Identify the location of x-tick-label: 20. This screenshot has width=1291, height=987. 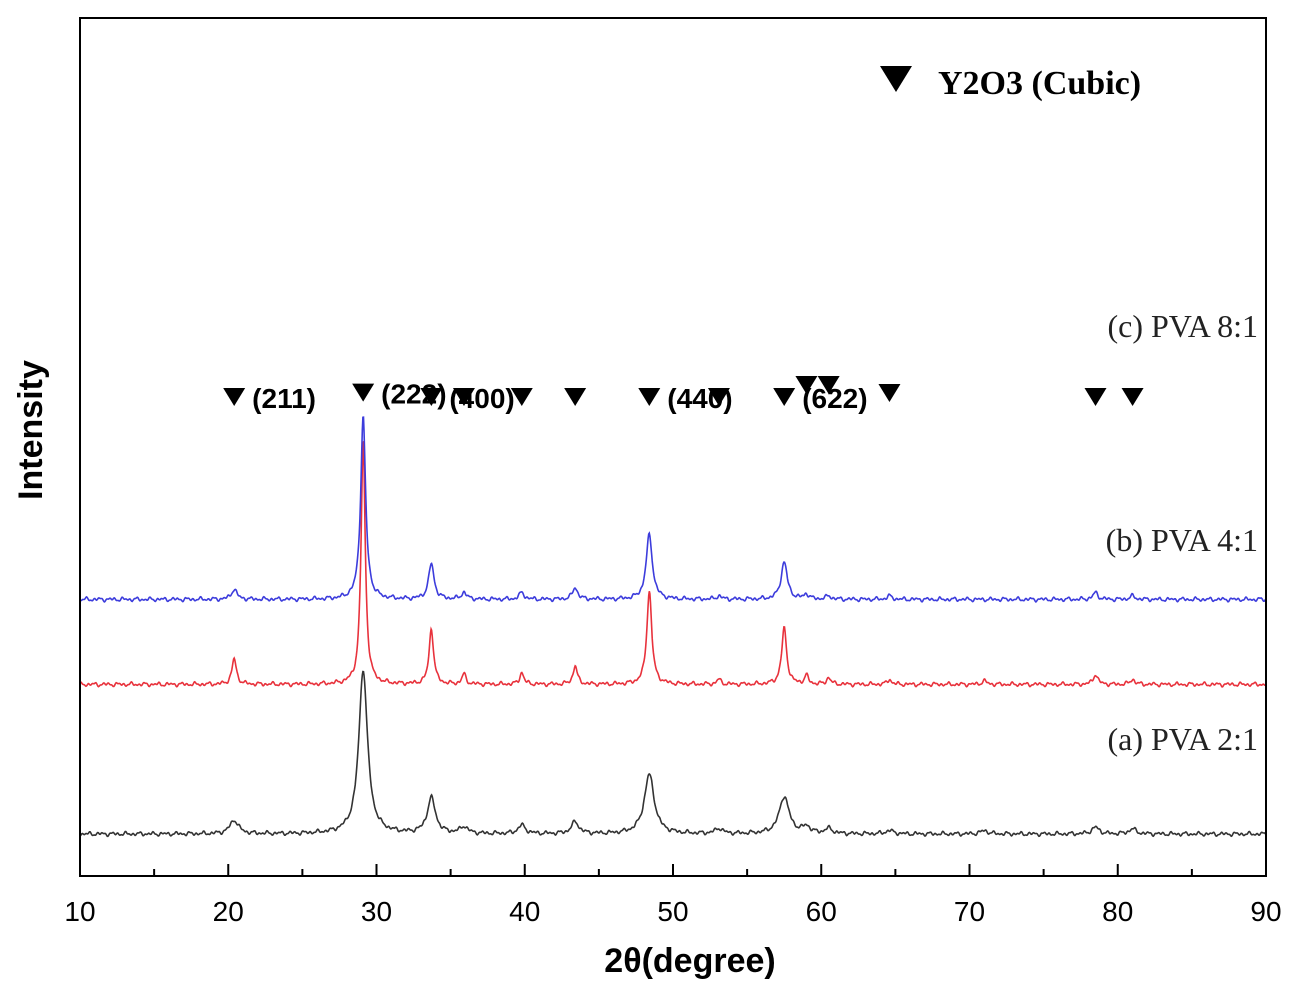
(228, 911).